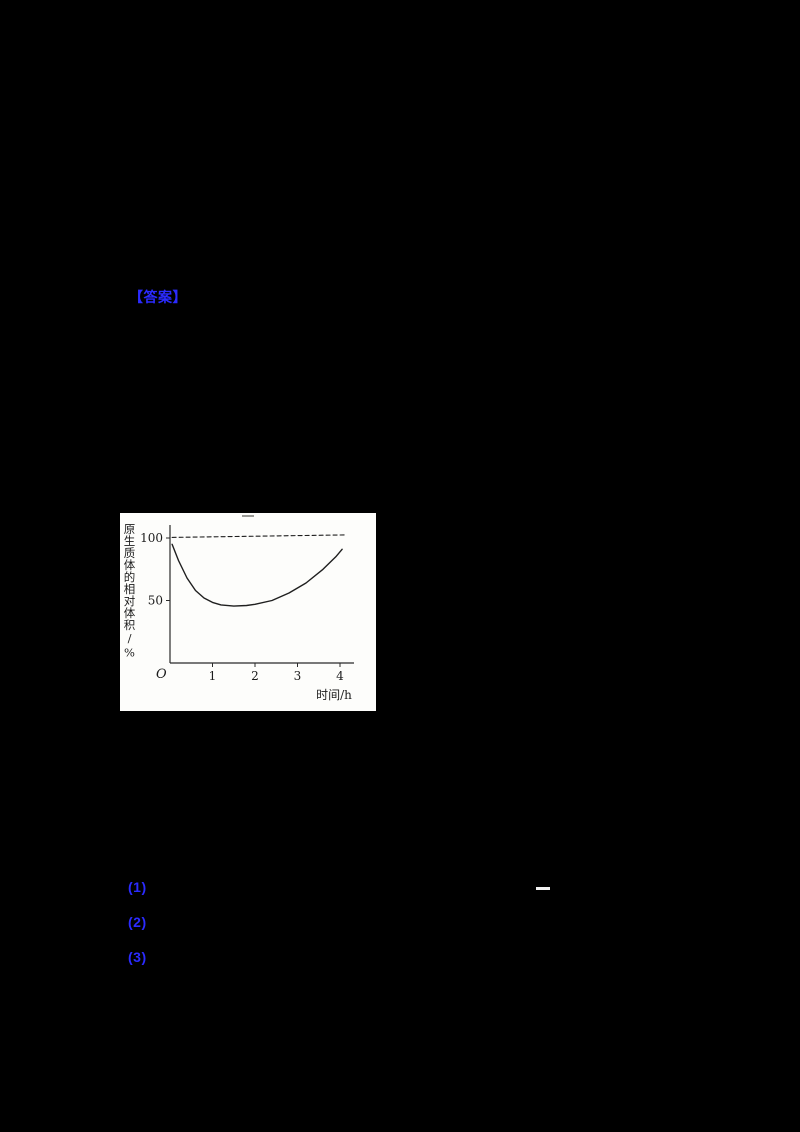 The height and width of the screenshot is (1132, 800). Describe the element at coordinates (137, 922) in the screenshot. I see `answer-item-2-marker: (2)` at that location.